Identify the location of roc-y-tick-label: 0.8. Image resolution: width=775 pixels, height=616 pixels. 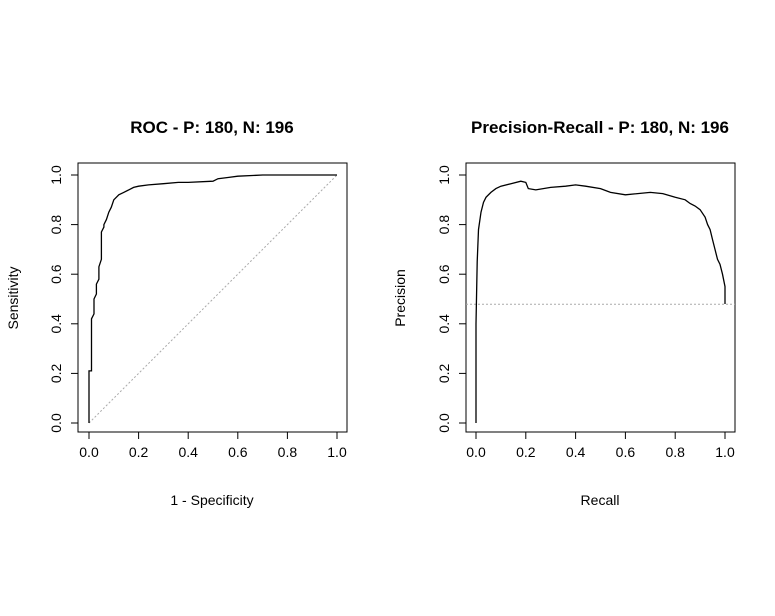
(56, 225).